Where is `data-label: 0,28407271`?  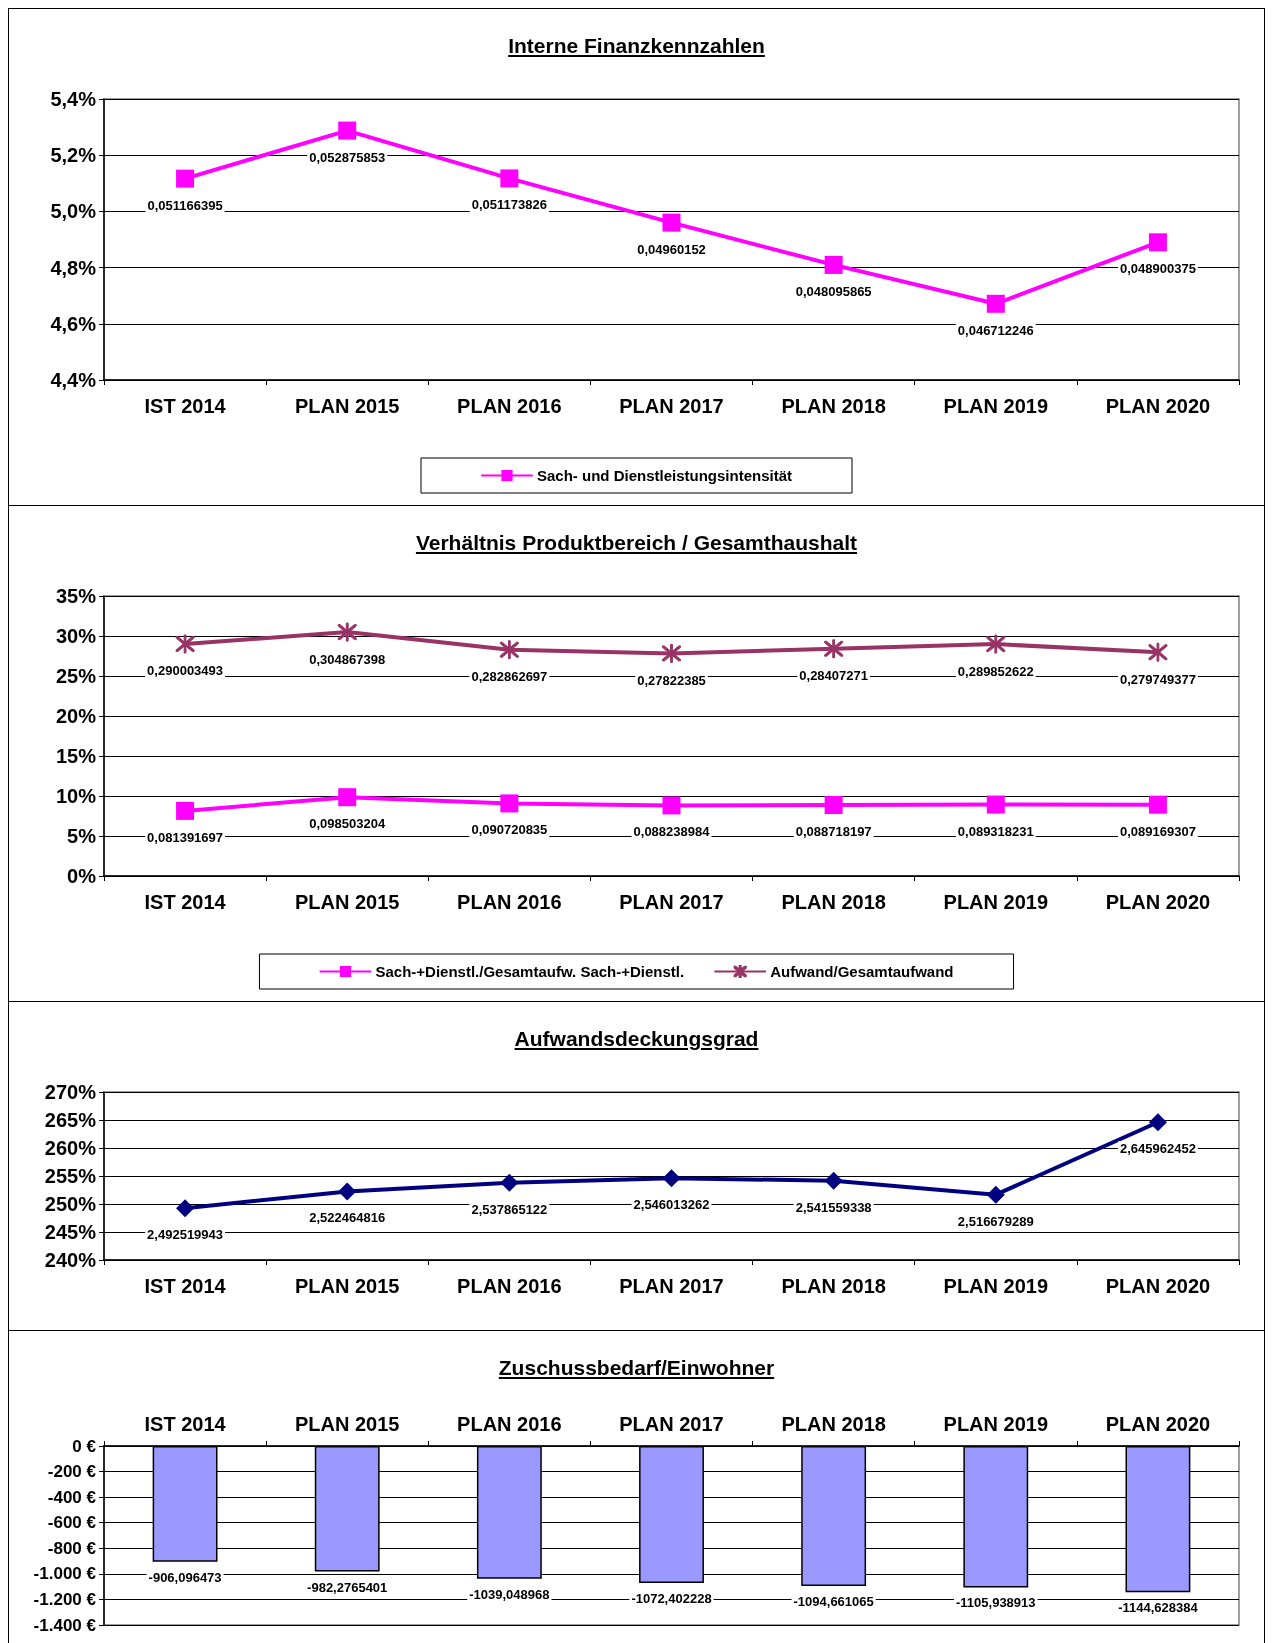
data-label: 0,28407271 is located at coordinates (833, 676).